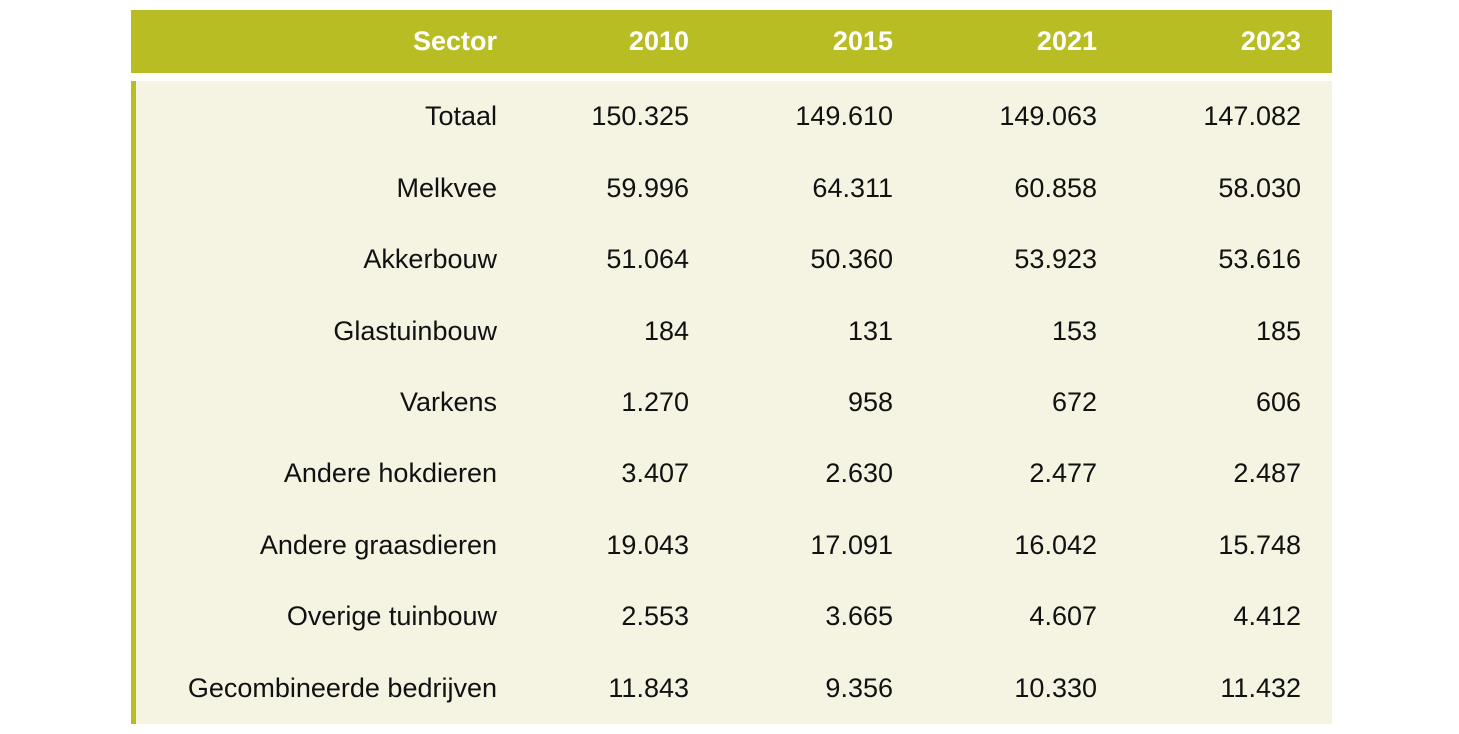  Describe the element at coordinates (448, 401) in the screenshot. I see `row-label: Varkens` at that location.